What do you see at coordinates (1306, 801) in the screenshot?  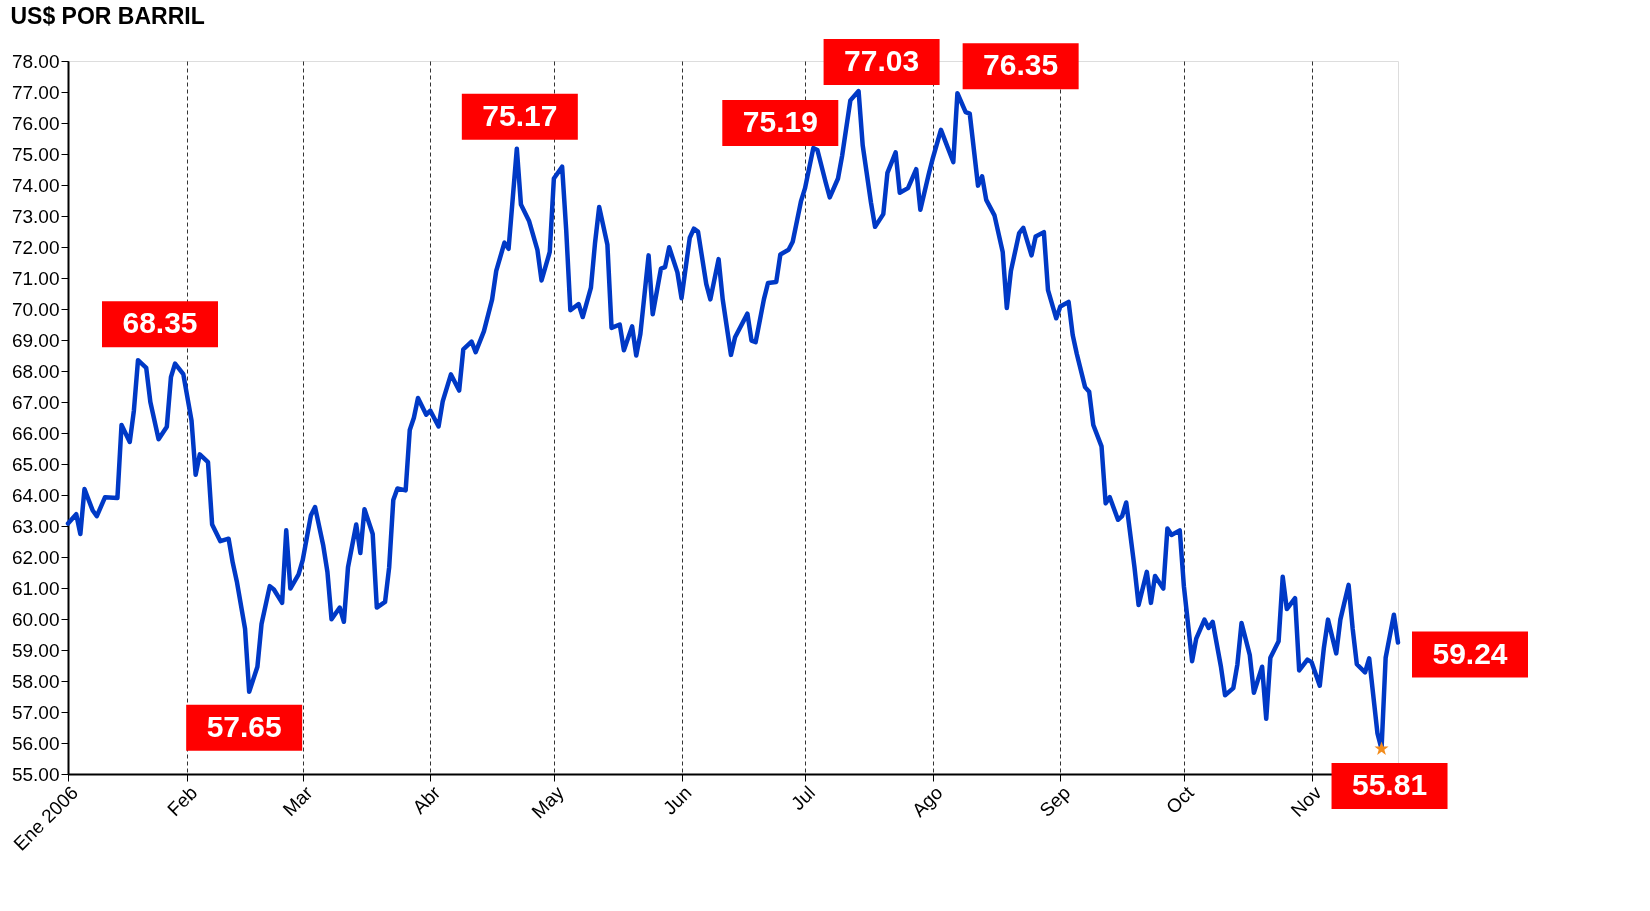 I see `x-tick-label: Nov` at bounding box center [1306, 801].